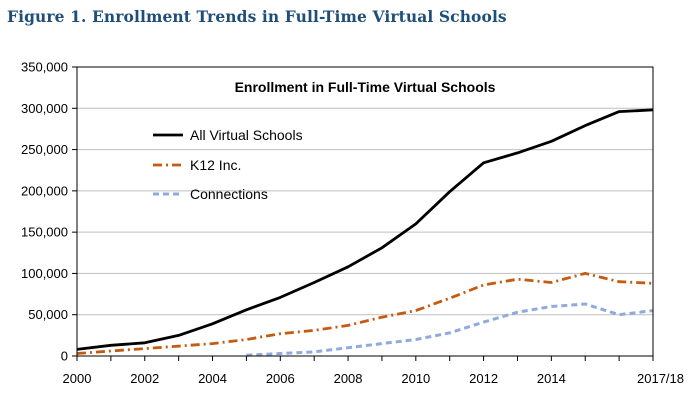 This screenshot has height=405, width=694. I want to click on y-tick-label: 200,000, so click(44, 190).